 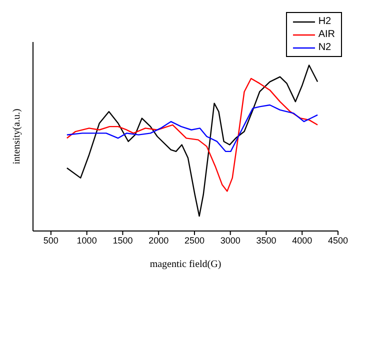 I want to click on x-tick-label: 2500, so click(x=194, y=240).